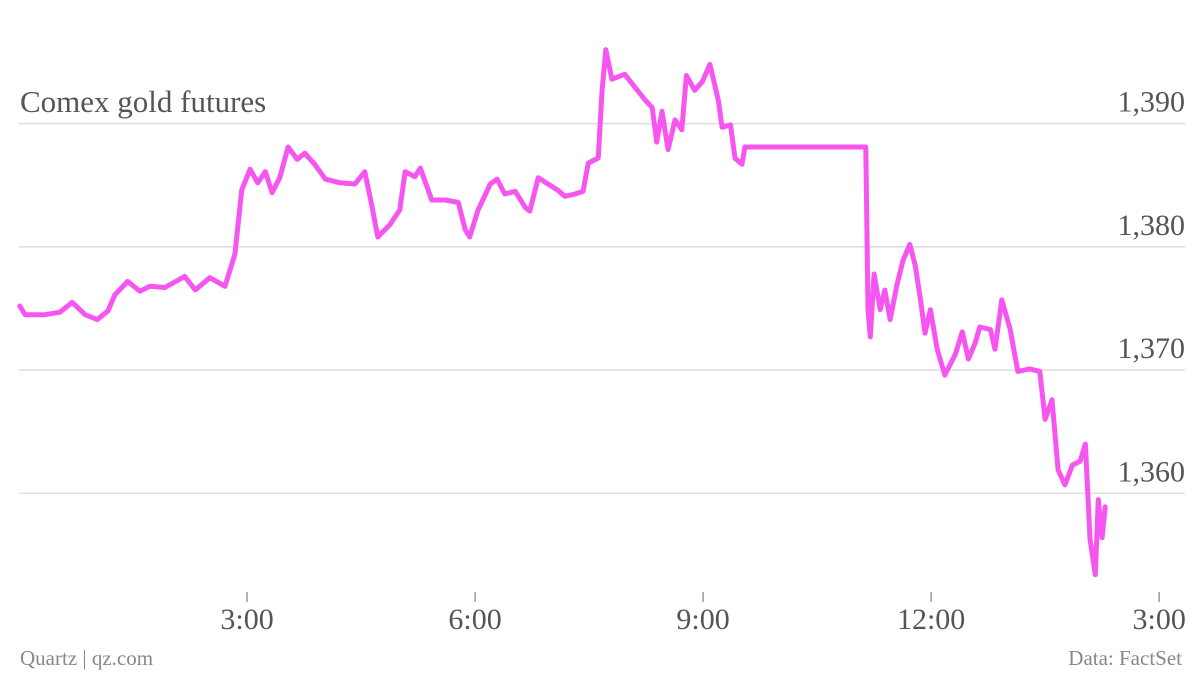 Image resolution: width=1200 pixels, height=676 pixels. Describe the element at coordinates (1125, 658) in the screenshot. I see `source: Data: FactSet` at that location.